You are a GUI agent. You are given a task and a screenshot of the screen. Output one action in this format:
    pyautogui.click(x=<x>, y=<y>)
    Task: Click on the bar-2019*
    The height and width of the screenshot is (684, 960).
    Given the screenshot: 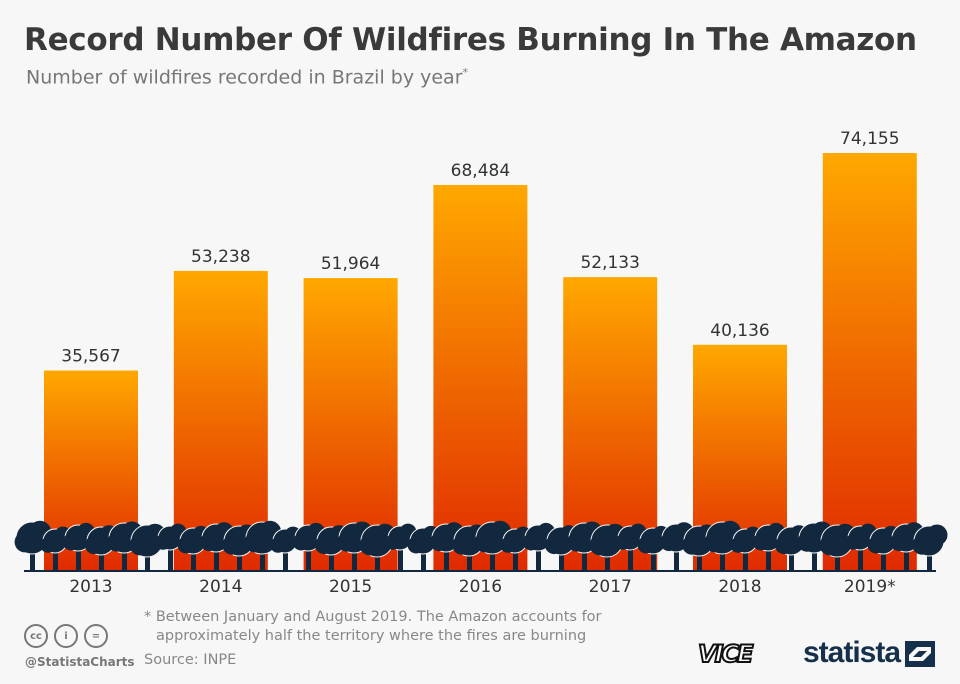 What is the action you would take?
    pyautogui.click(x=869, y=362)
    